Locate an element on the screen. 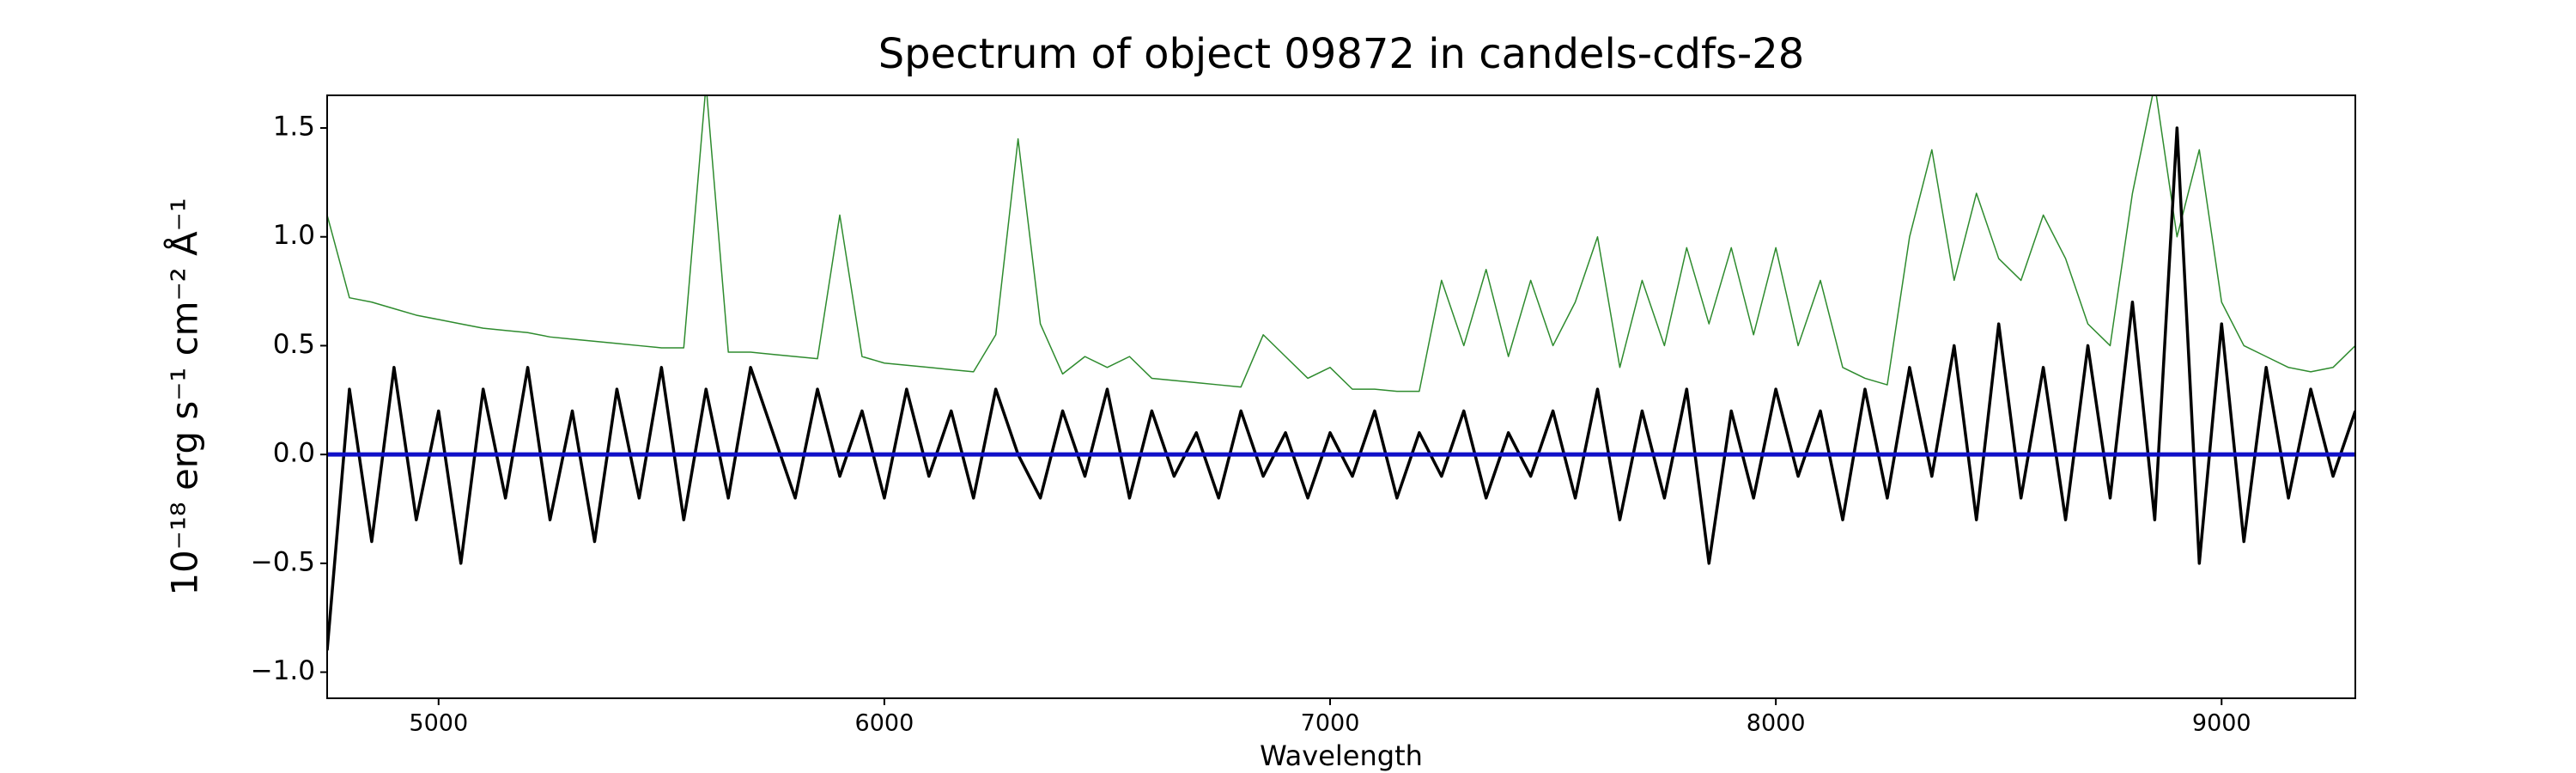 The image size is (2576, 773). y-axis-label: 10⁻¹⁸ erg s⁻¹ cm⁻² Å⁻¹ is located at coordinates (185, 396).